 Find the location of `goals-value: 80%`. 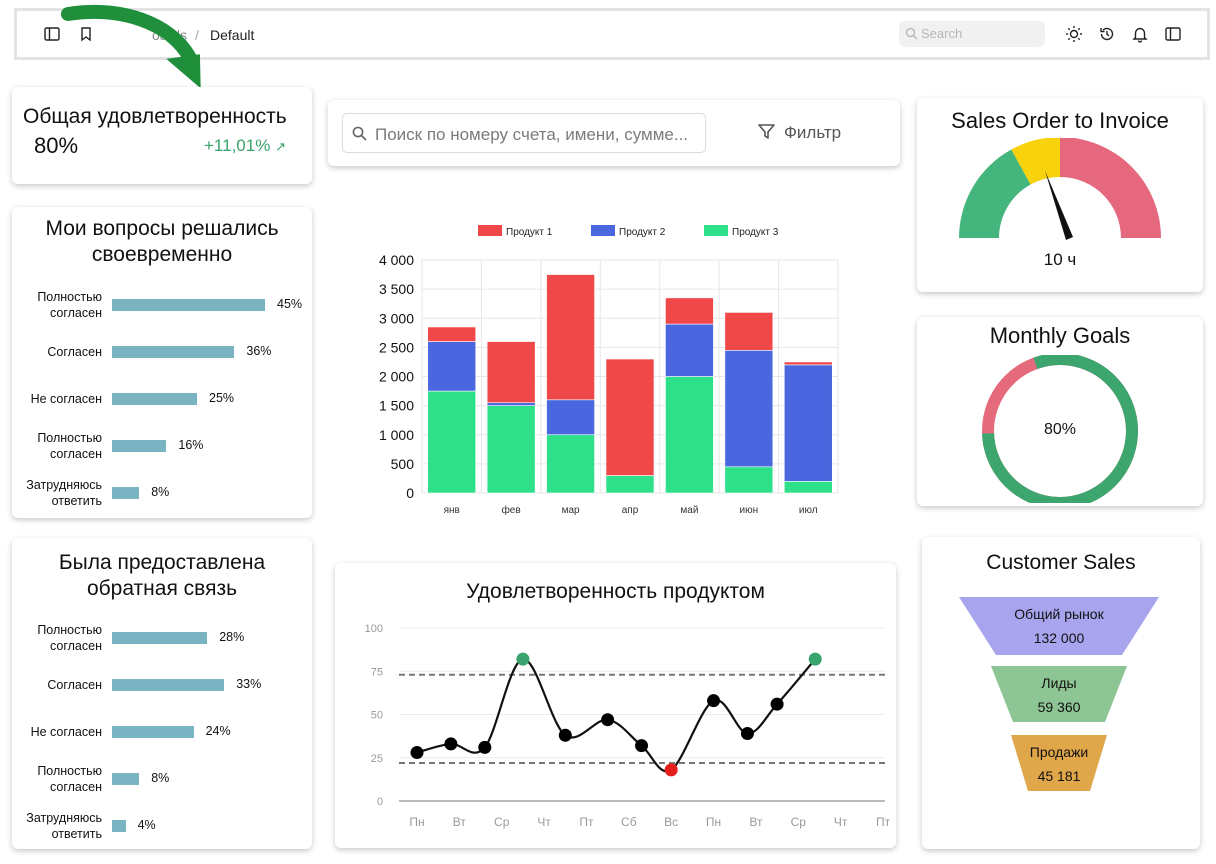

goals-value: 80% is located at coordinates (1060, 429).